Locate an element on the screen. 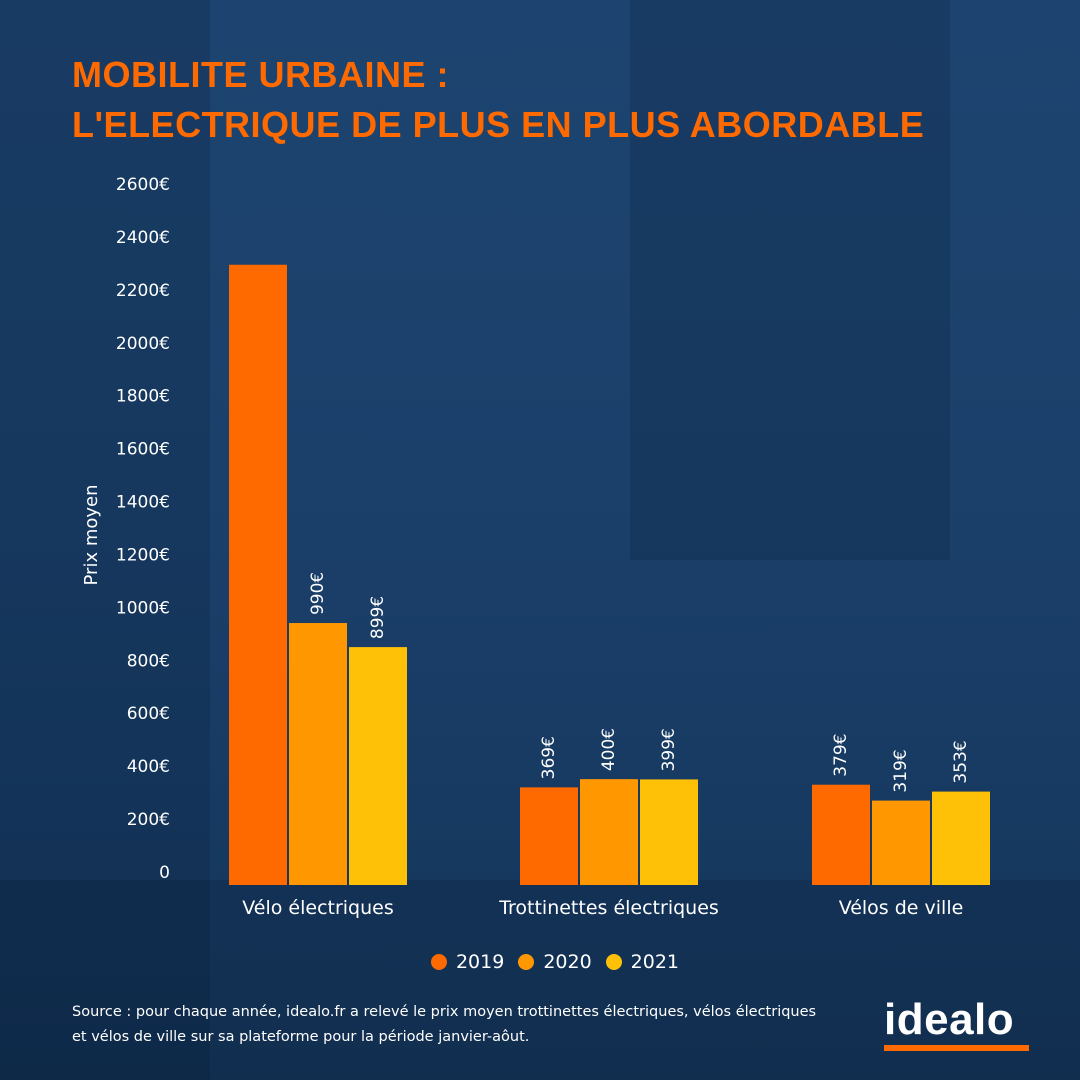 This screenshot has height=1080, width=1080. y-tick-label: 1800€ is located at coordinates (143, 397).